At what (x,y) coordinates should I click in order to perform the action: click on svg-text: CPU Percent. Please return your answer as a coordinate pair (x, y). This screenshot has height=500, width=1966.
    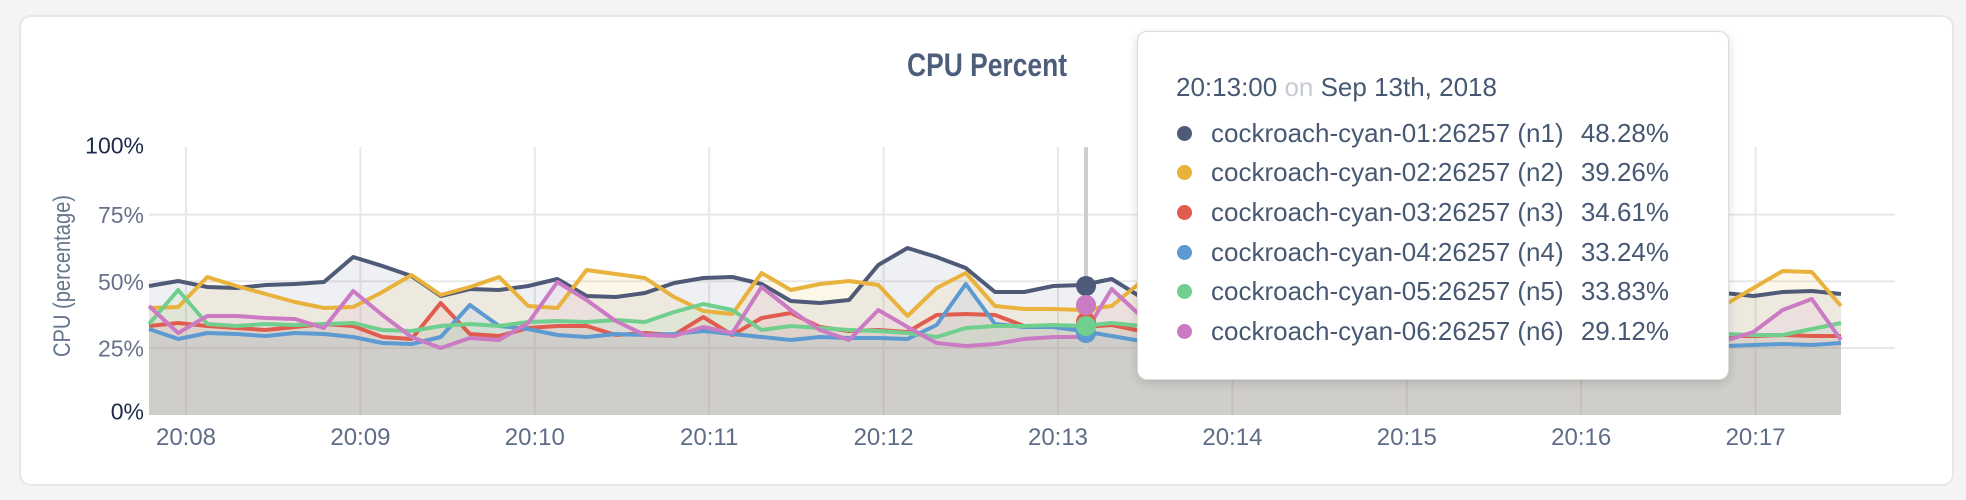
    Looking at the image, I should click on (987, 65).